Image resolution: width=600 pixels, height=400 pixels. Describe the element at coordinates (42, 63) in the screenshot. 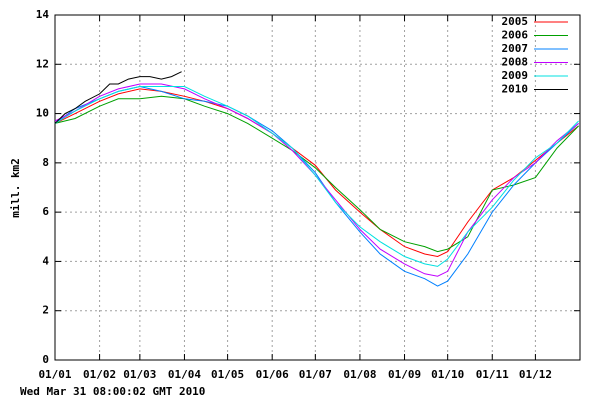

I see `y-tick-label: 12` at that location.